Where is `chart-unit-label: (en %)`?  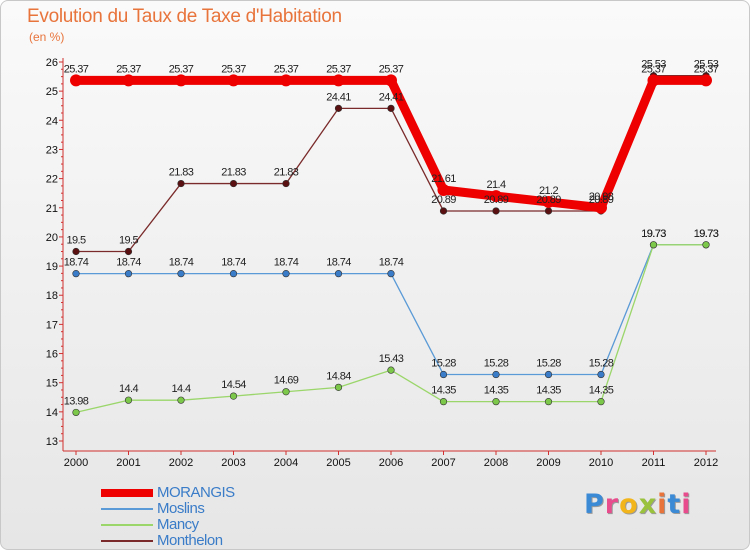
chart-unit-label: (en %) is located at coordinates (47, 37).